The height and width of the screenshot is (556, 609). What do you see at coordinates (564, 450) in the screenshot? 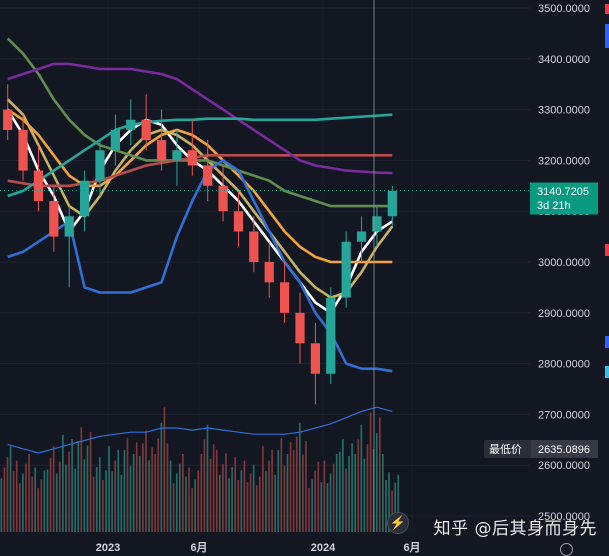
I see `lowest-price-value: 2635.0896` at bounding box center [564, 450].